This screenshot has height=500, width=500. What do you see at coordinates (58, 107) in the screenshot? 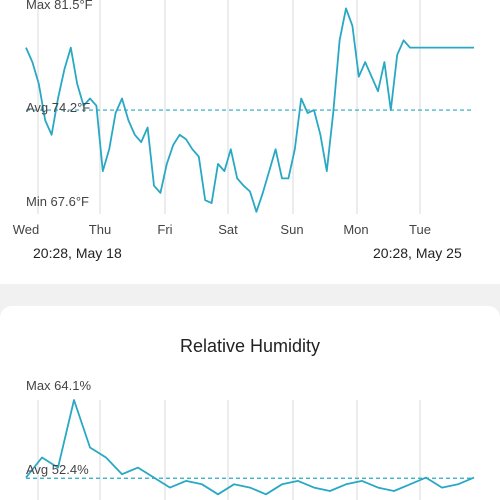
I see `temperature-avg-label: Avg 74.2°F` at bounding box center [58, 107].